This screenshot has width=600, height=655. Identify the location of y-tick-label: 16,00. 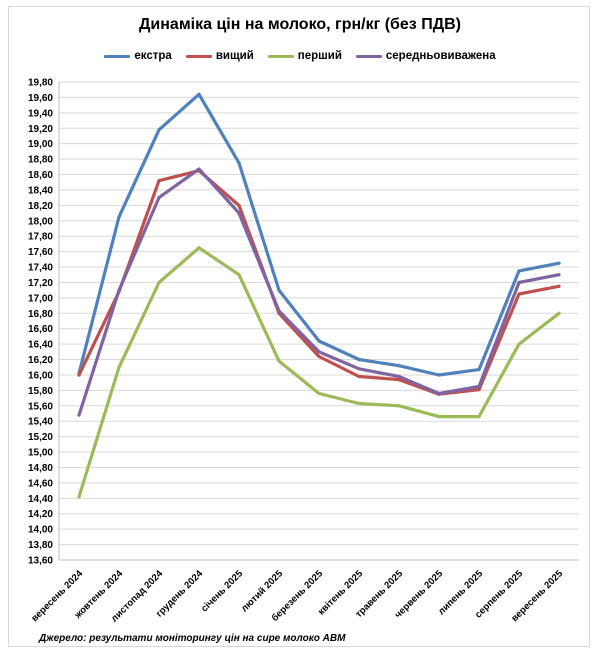
(40, 375).